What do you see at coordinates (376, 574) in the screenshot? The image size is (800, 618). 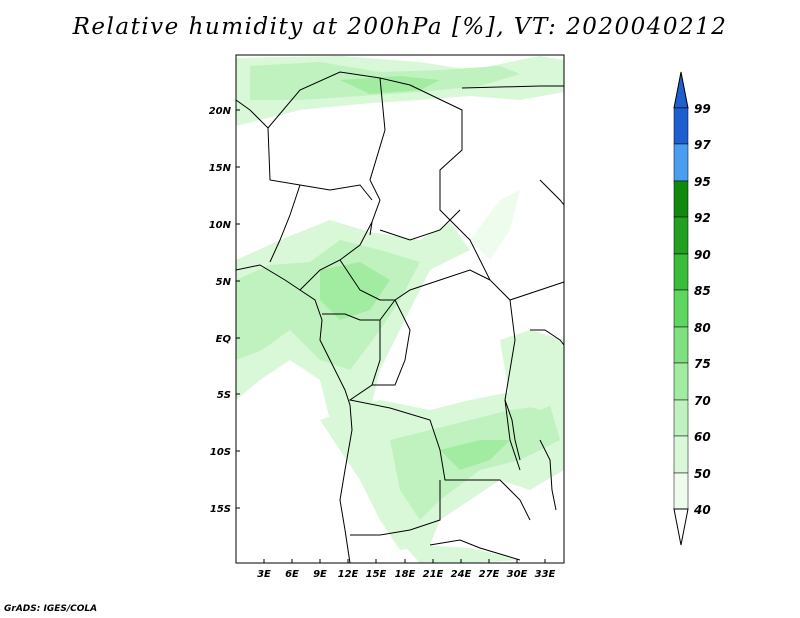 I see `lon-label-15e: 15E` at bounding box center [376, 574].